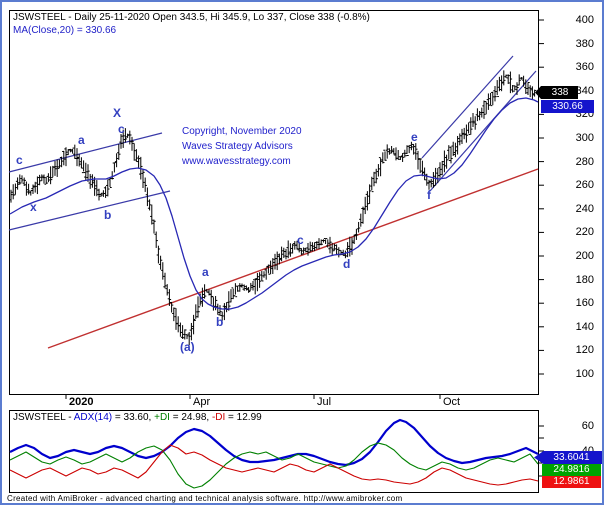  I want to click on y-axis-label: 400, so click(584, 20).